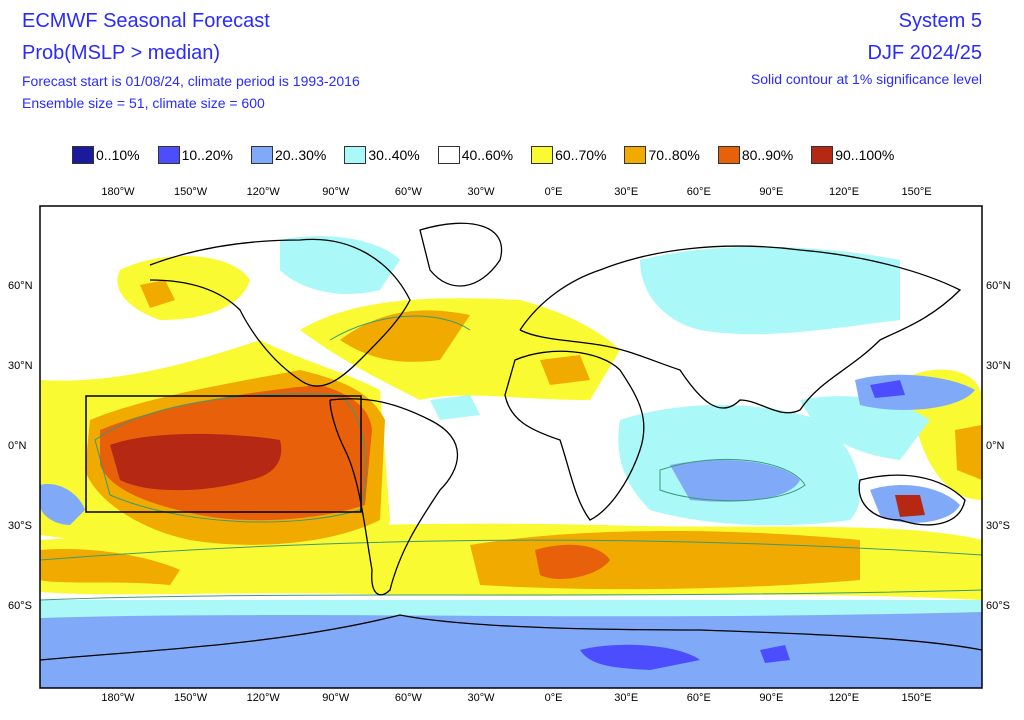 Image resolution: width=1024 pixels, height=720 pixels. What do you see at coordinates (924, 53) in the screenshot?
I see `season-label: DJF 2024/25` at bounding box center [924, 53].